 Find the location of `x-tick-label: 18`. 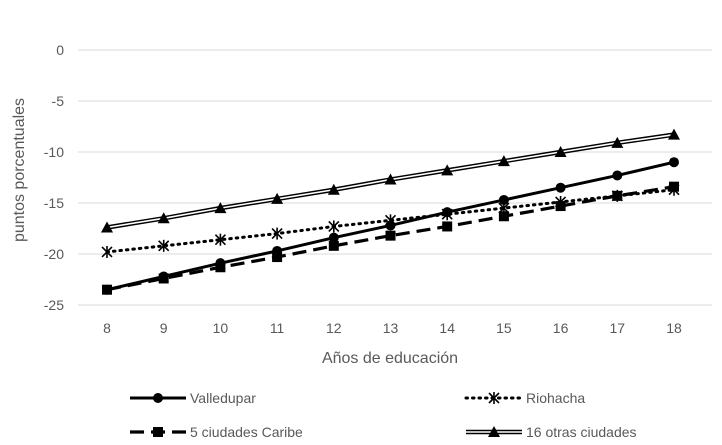

x-tick-label: 18 is located at coordinates (674, 328).